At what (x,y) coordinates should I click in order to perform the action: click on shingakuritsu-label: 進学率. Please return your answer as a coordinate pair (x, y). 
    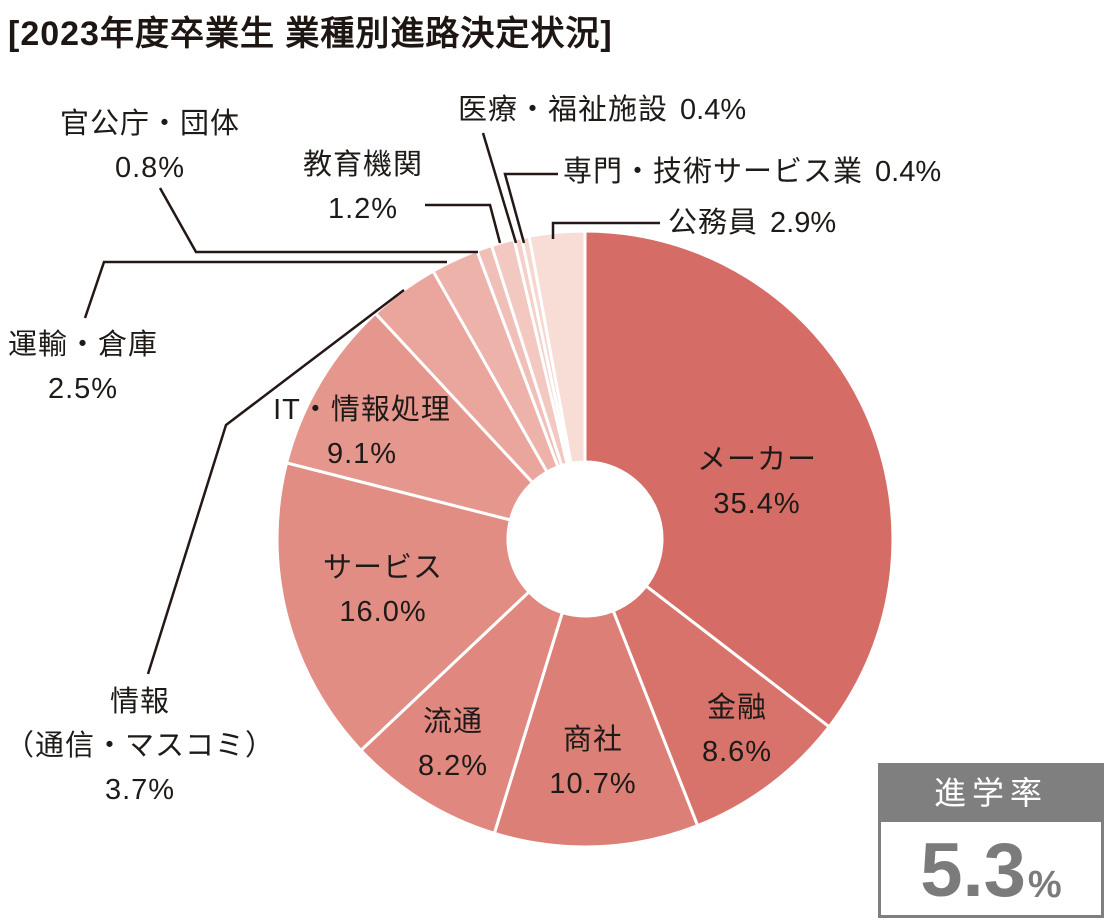
    Looking at the image, I should click on (990, 793).